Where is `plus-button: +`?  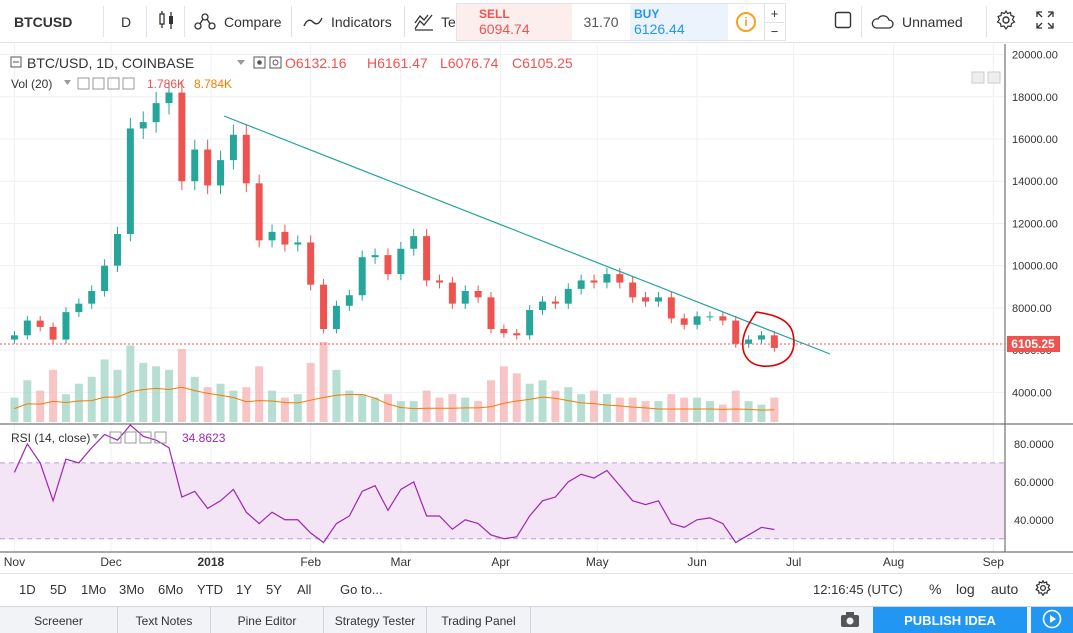 plus-button: + is located at coordinates (774, 13).